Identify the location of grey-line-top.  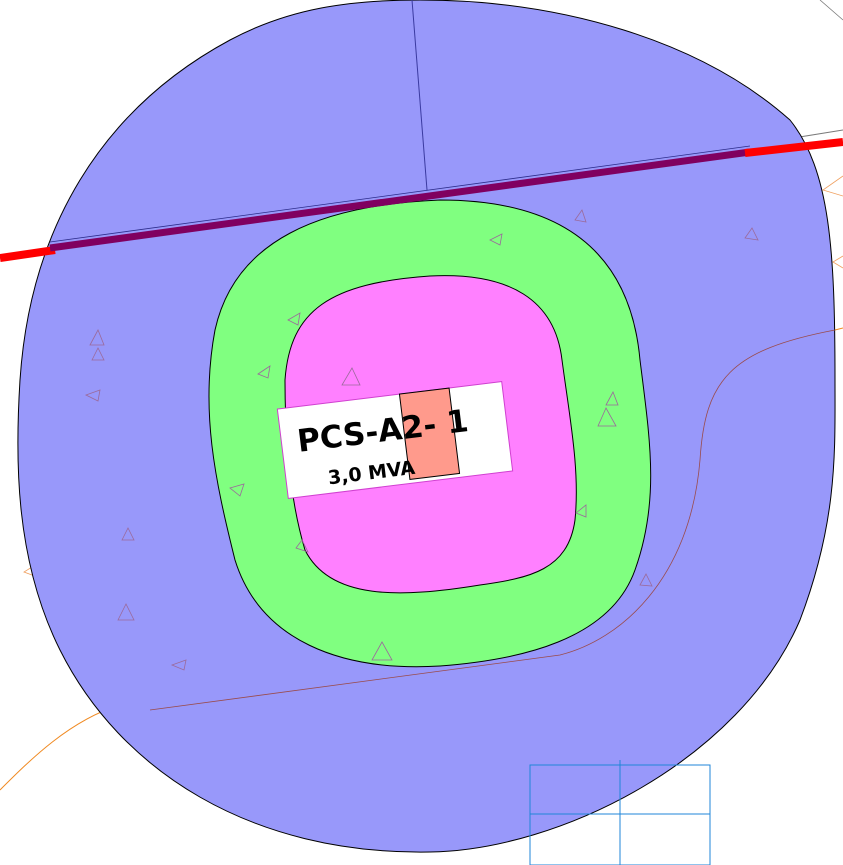
(831, 10).